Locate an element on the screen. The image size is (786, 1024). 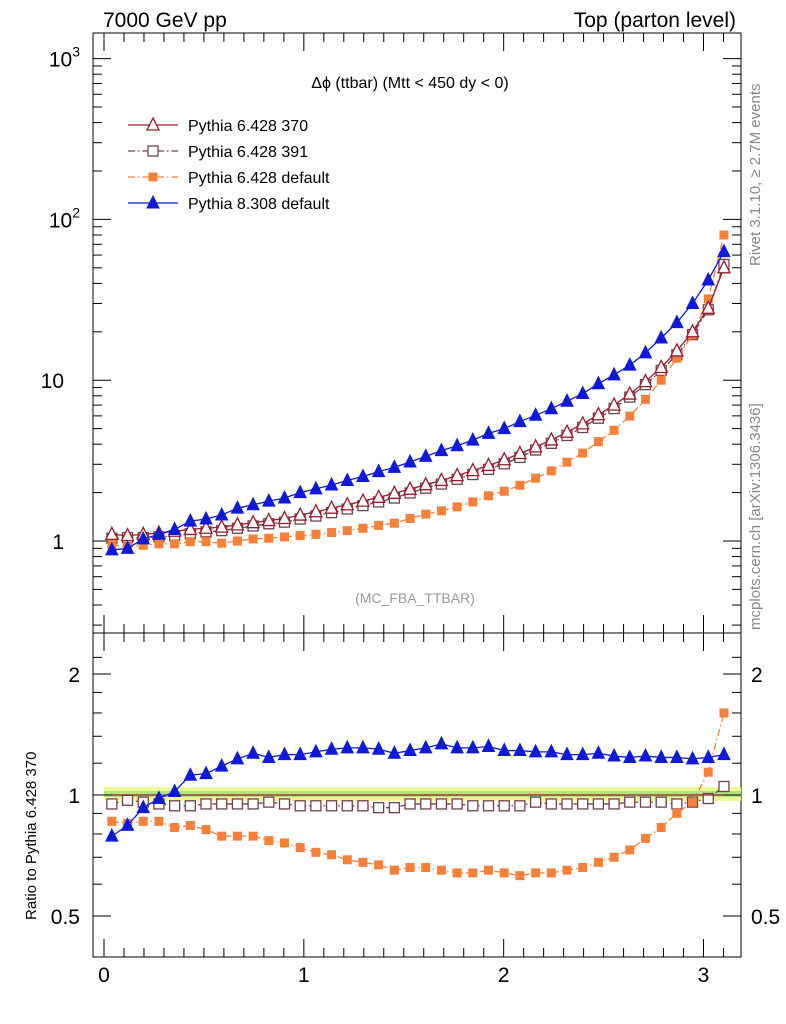
legend-marker is located at coordinates (153, 201).